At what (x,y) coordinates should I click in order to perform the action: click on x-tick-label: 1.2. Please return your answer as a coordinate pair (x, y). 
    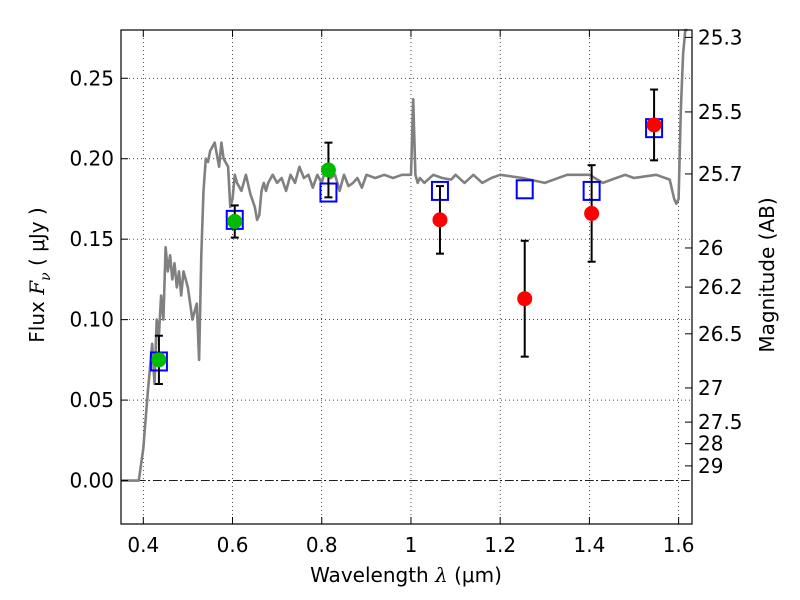
    Looking at the image, I should click on (500, 545).